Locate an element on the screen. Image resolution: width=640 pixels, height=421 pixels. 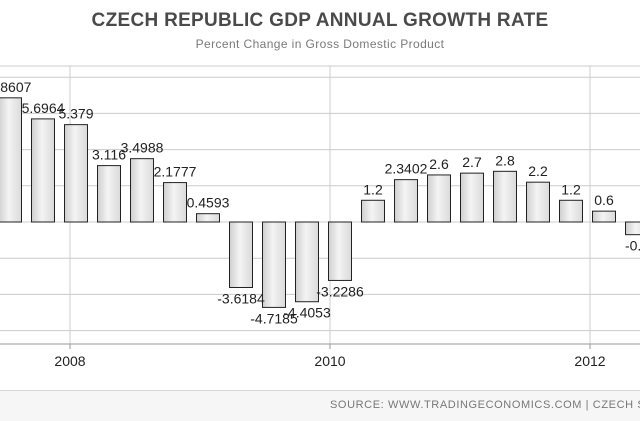
bar-2009Q1 is located at coordinates (241, 254).